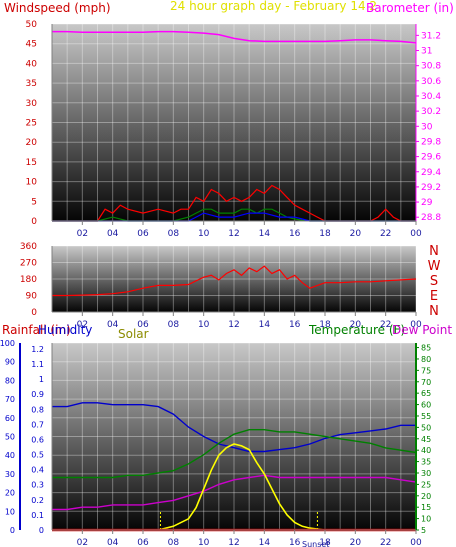 This screenshot has width=456, height=547. I want to click on temperature-y-tick-label: 75, so click(426, 370).